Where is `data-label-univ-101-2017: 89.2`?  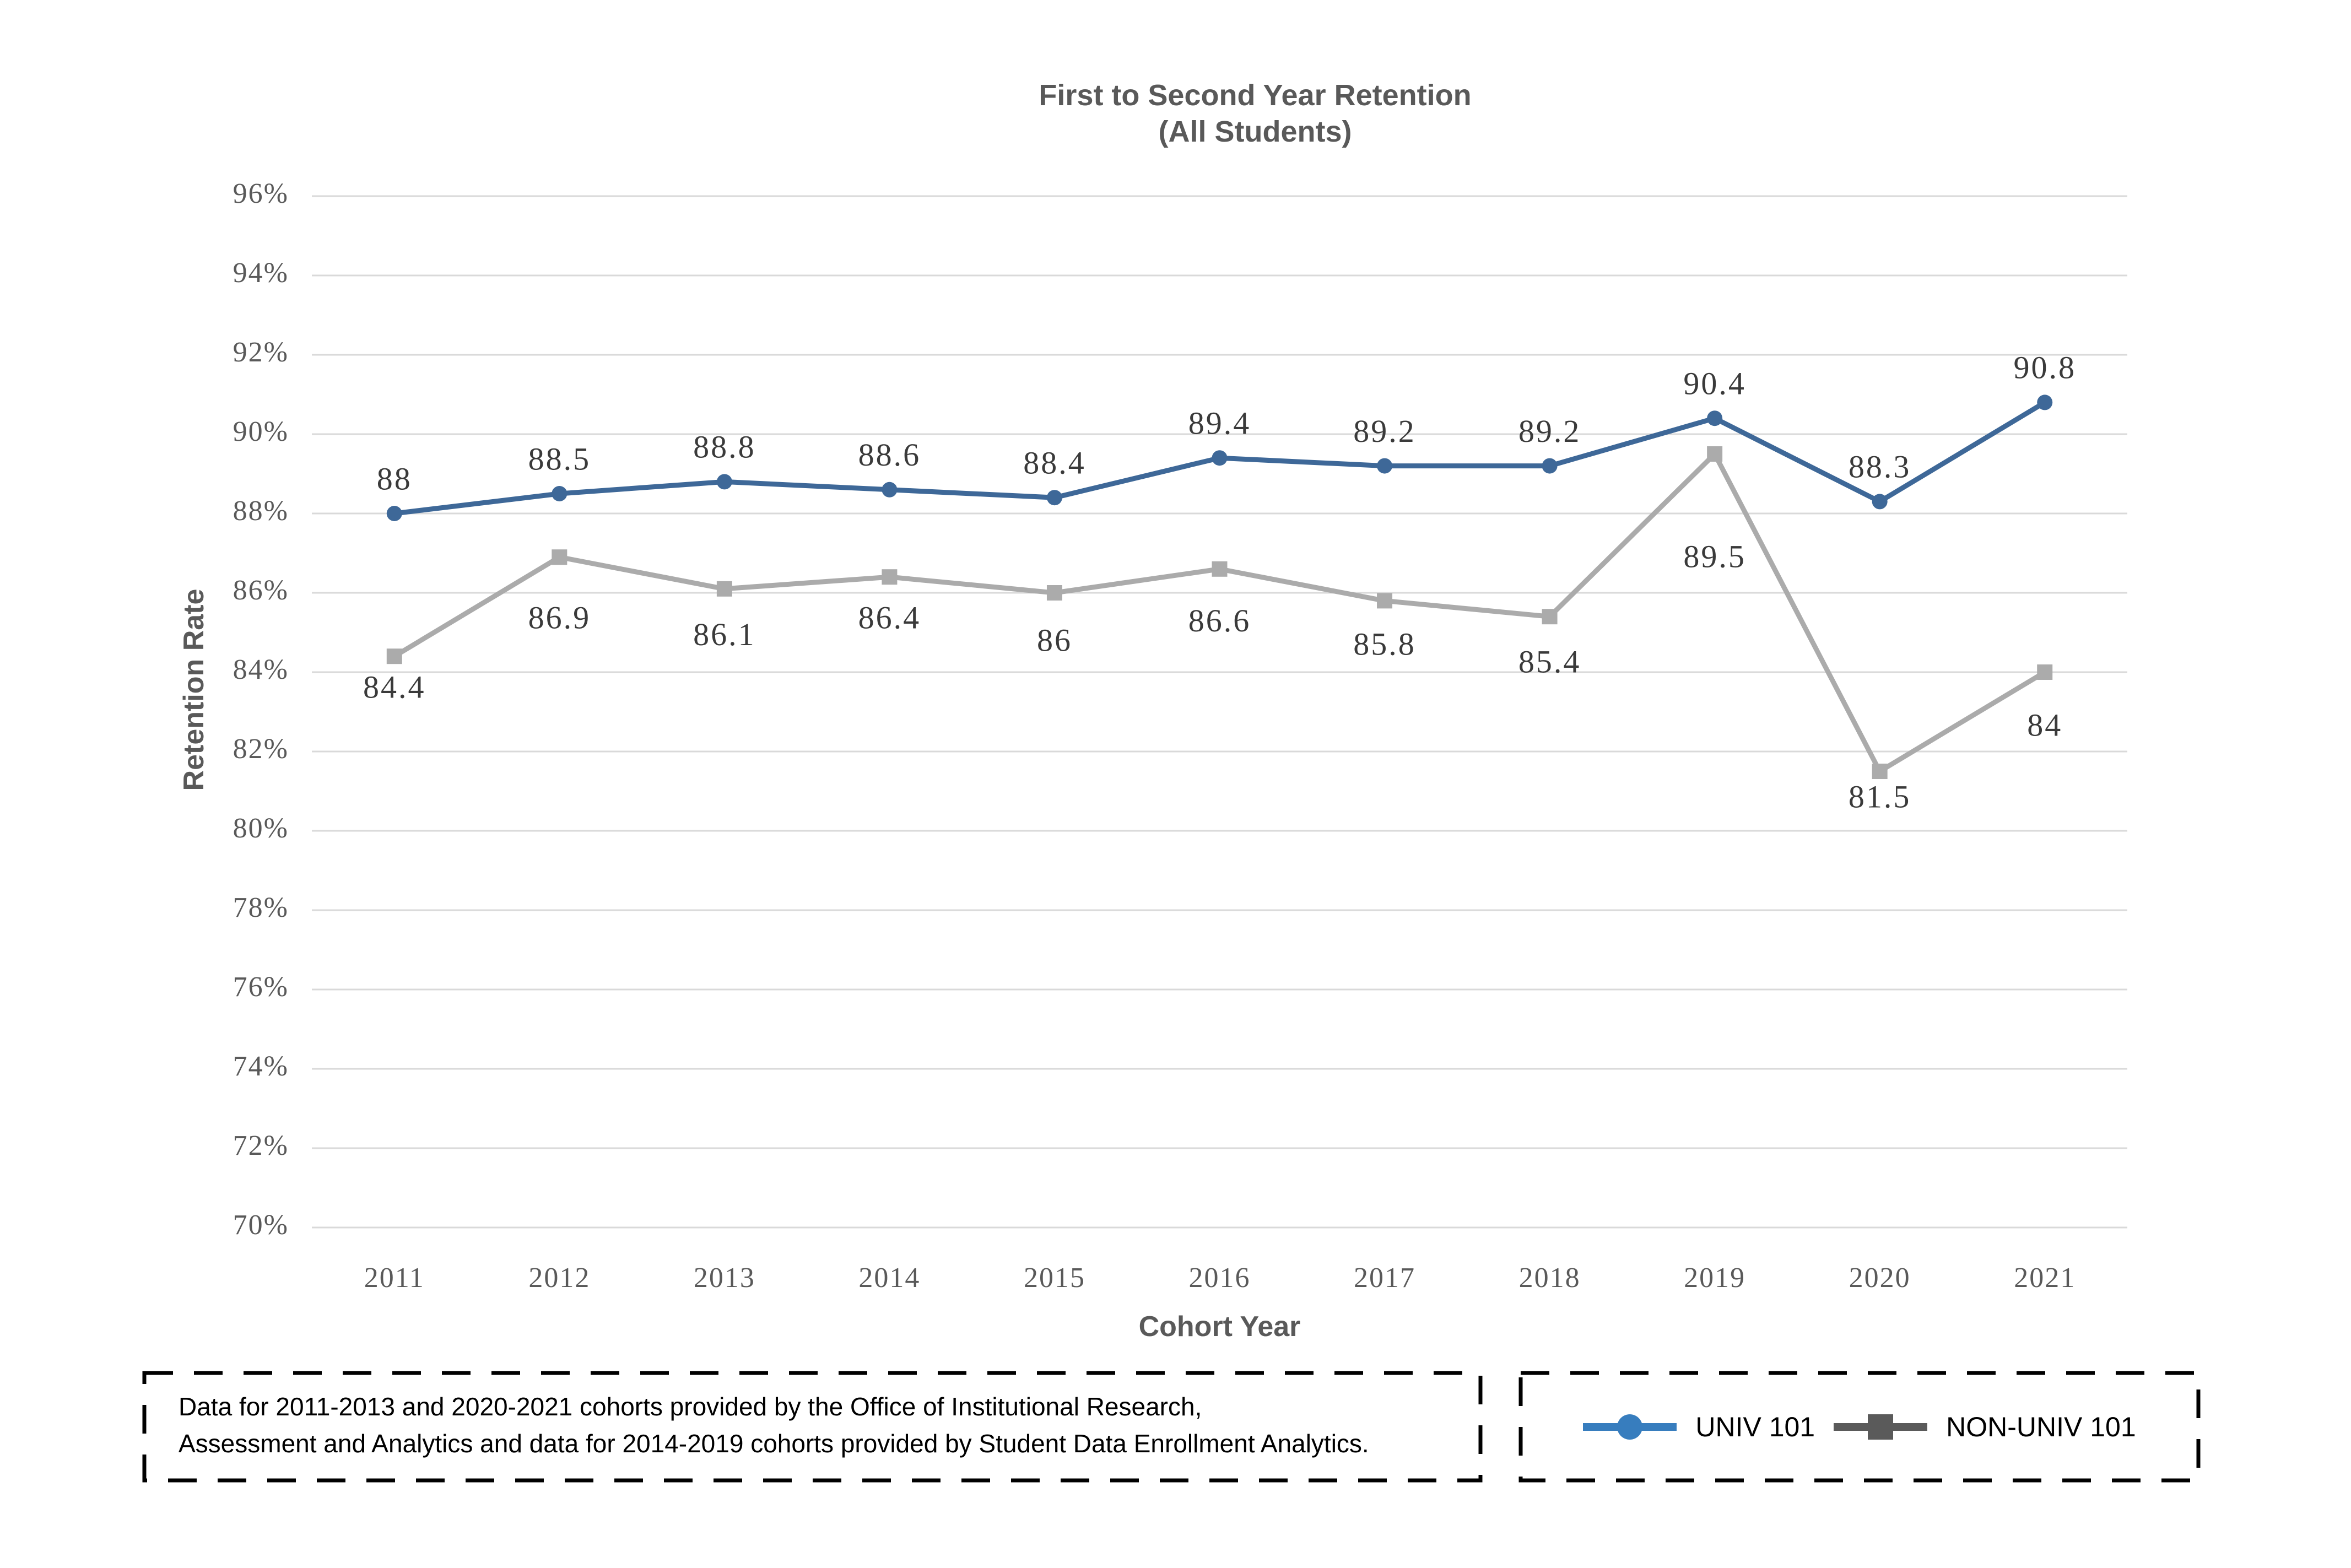 data-label-univ-101-2017: 89.2 is located at coordinates (1385, 431).